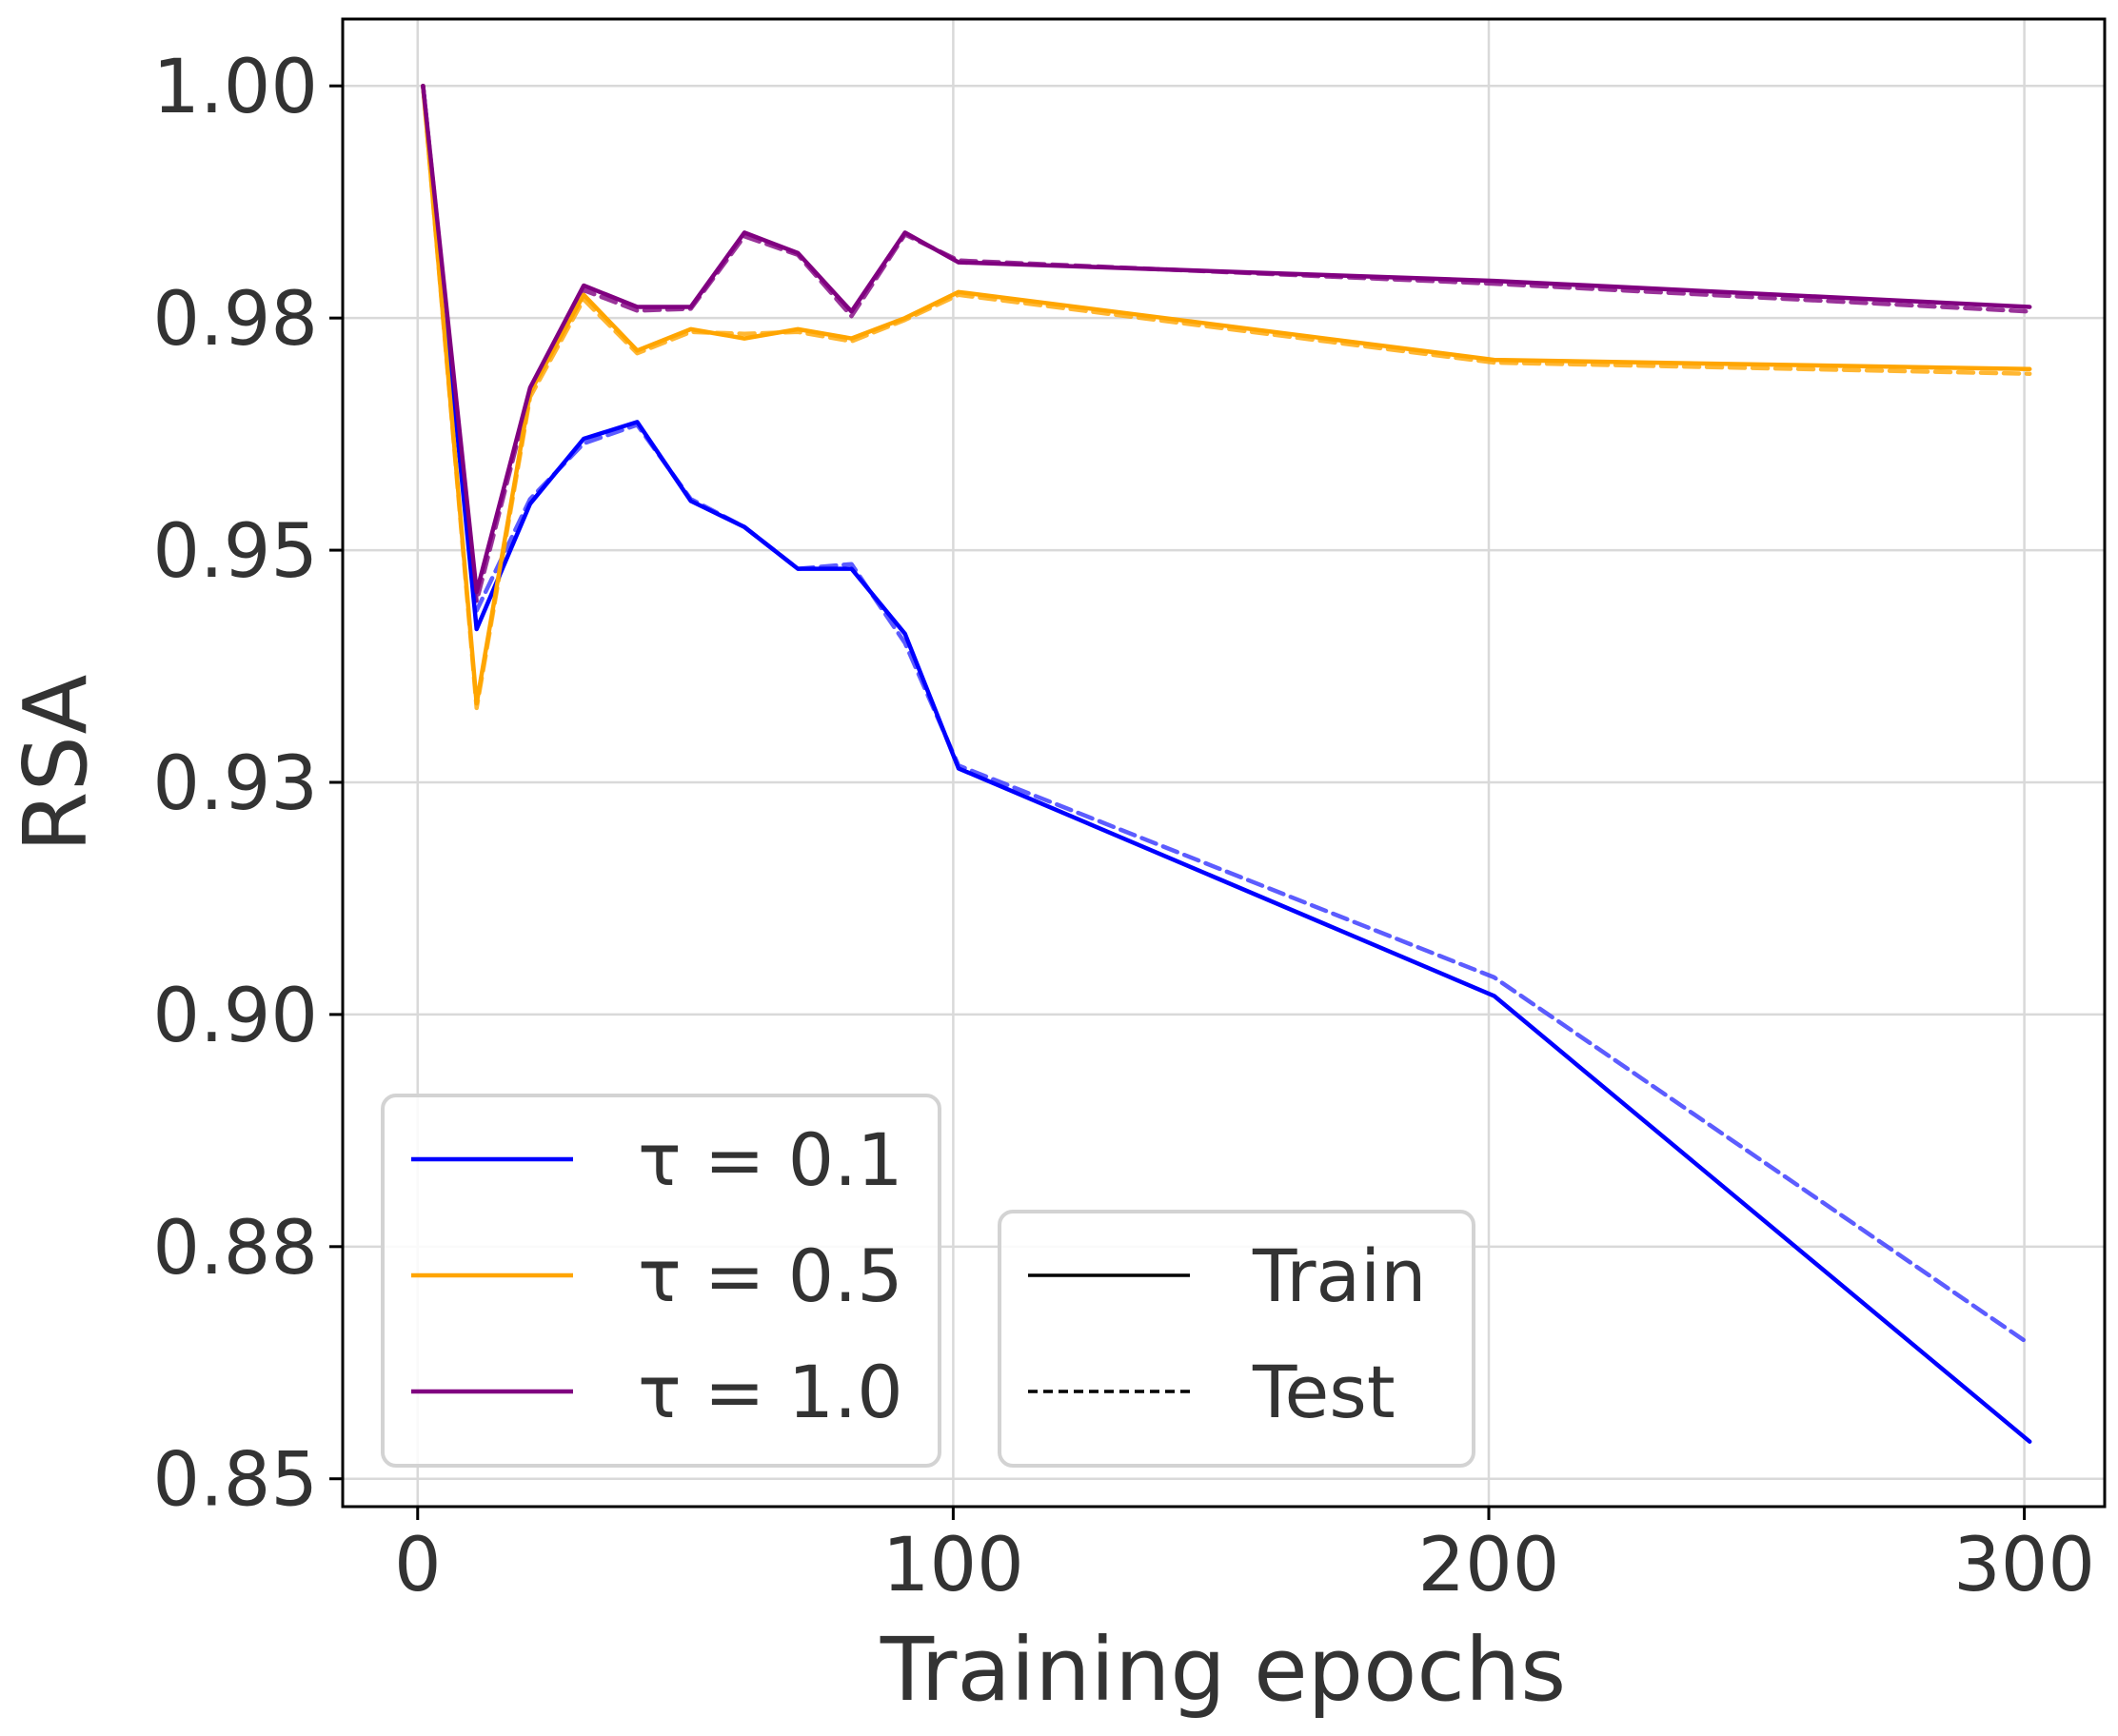 The height and width of the screenshot is (1736, 2118). I want to click on legend-tau-label: τ = 0.5, so click(770, 1275).